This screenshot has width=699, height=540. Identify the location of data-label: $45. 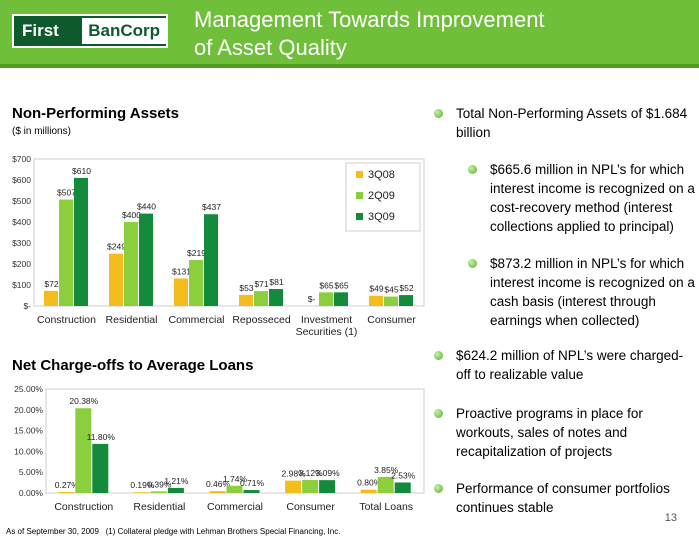
(391, 290).